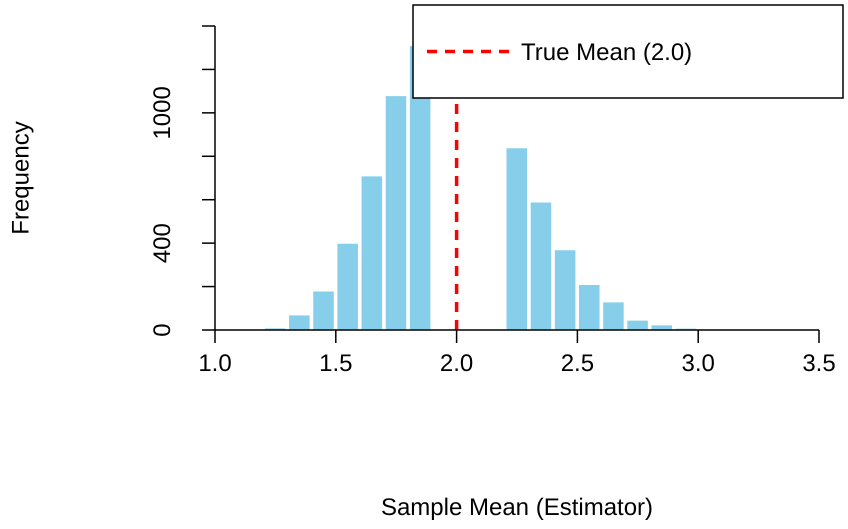 This screenshot has width=848, height=529. Describe the element at coordinates (162, 330) in the screenshot. I see `y-tick-label: 0` at that location.